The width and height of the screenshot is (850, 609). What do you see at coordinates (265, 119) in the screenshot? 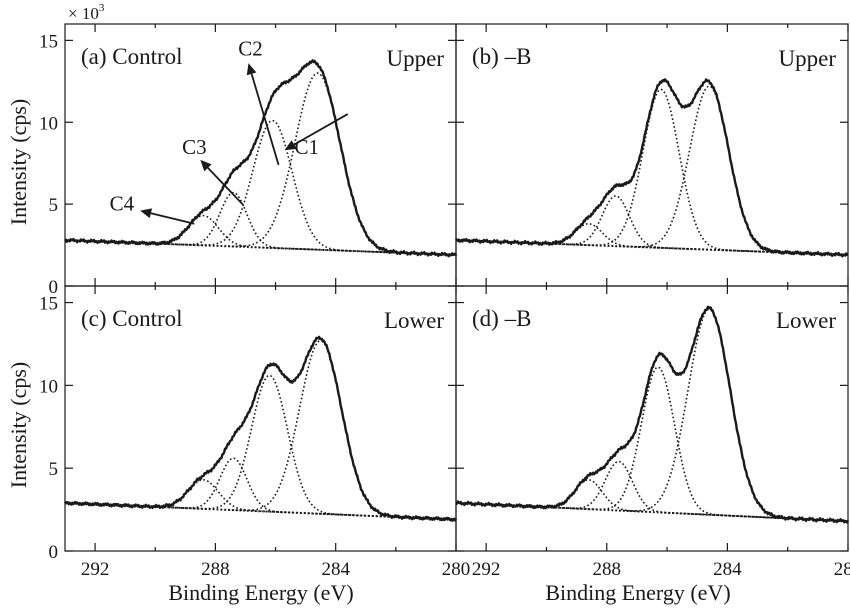
I see `annotation-arrow-c2` at bounding box center [265, 119].